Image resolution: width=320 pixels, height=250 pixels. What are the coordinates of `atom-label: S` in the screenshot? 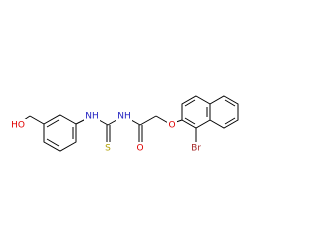 It's located at (108, 149).